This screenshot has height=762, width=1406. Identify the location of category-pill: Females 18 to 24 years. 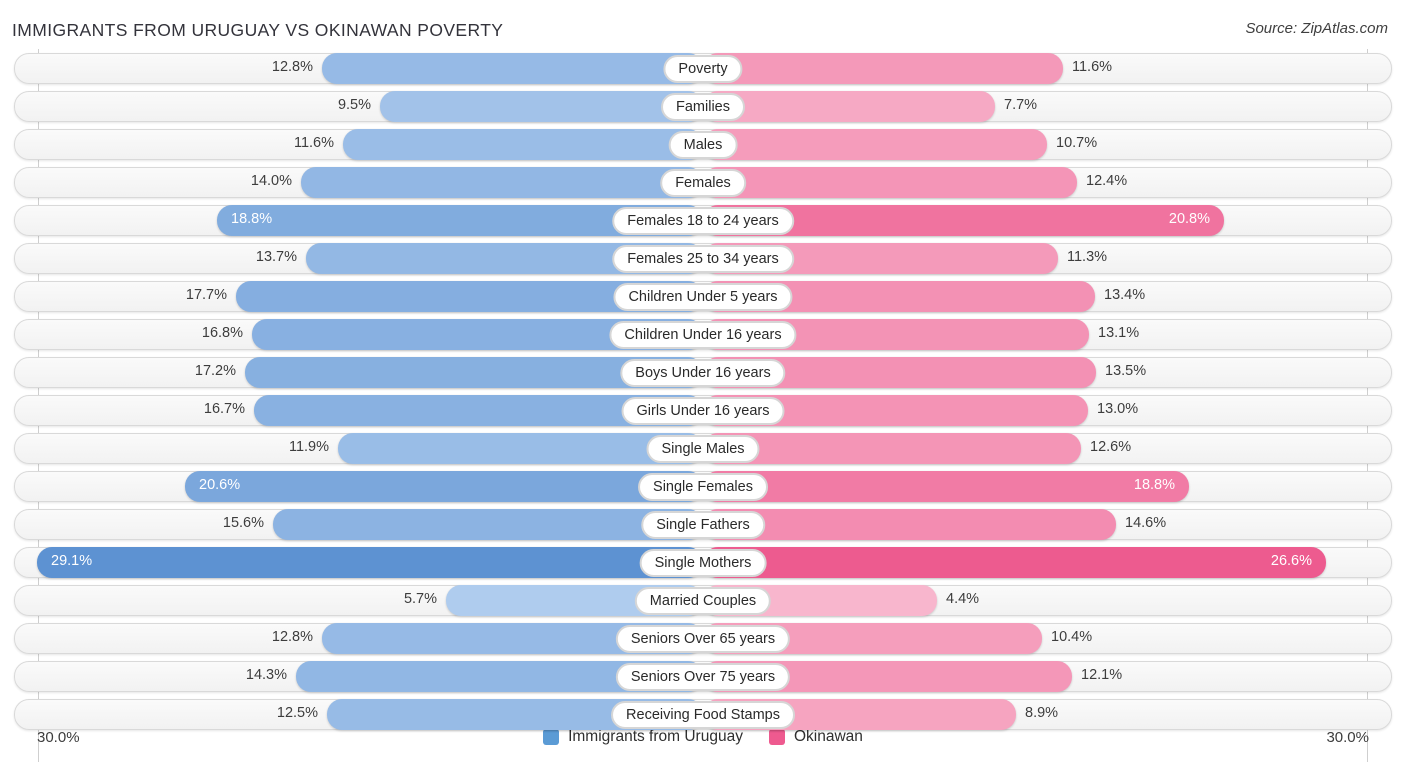
(703, 220).